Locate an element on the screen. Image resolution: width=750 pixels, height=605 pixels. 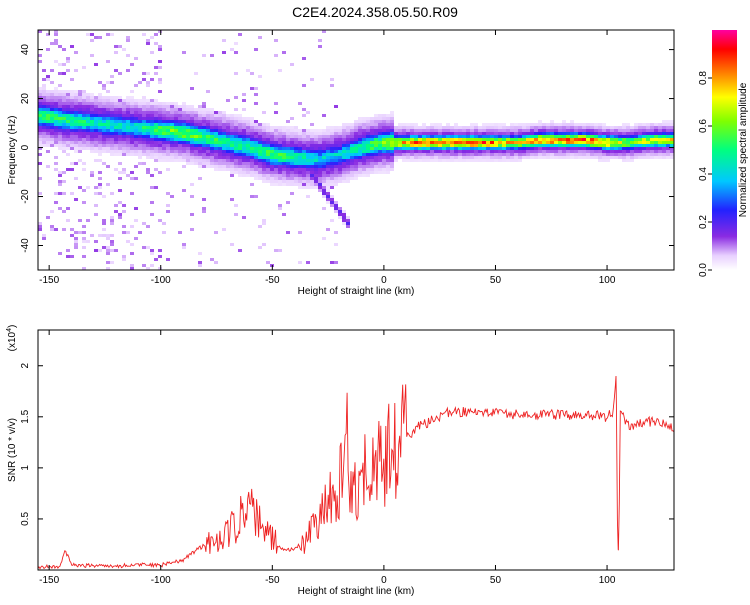
colorbar-tick-label: 0.6 is located at coordinates (703, 126).